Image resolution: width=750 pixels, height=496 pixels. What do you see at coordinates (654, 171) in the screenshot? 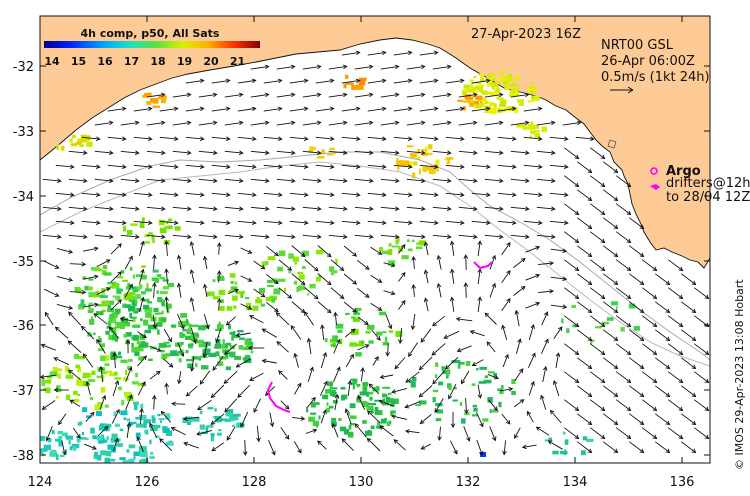
I see `argo-marker` at bounding box center [654, 171].